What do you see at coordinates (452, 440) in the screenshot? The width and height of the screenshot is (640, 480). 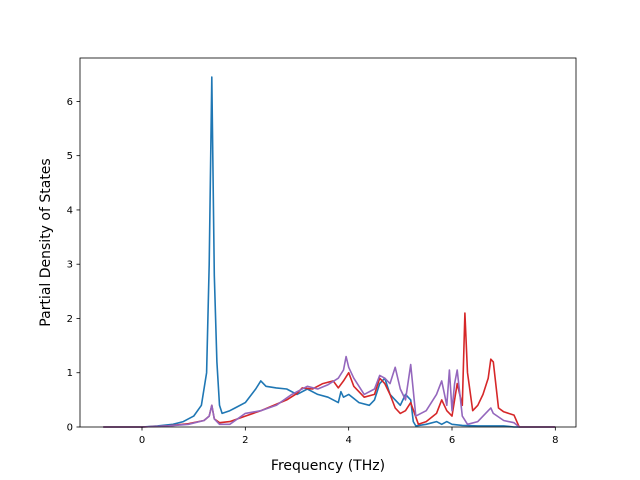 I see `x-tick-label: 6` at bounding box center [452, 440].